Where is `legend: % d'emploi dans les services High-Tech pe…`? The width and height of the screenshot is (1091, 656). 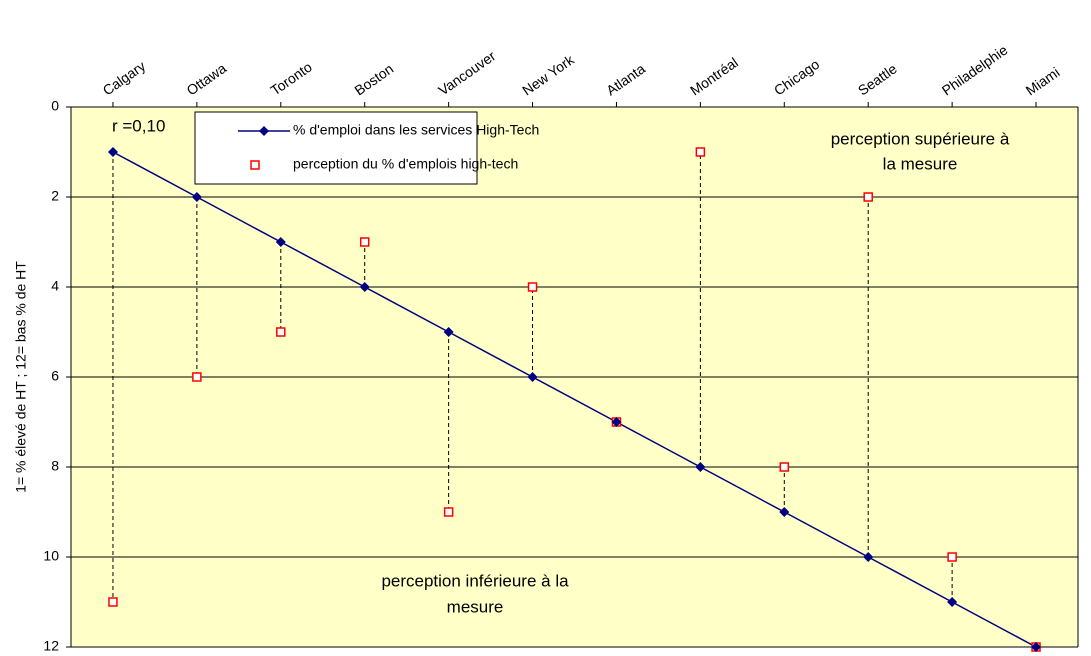 legend: % d'emploi dans les services High-Tech pe… is located at coordinates (366, 148).